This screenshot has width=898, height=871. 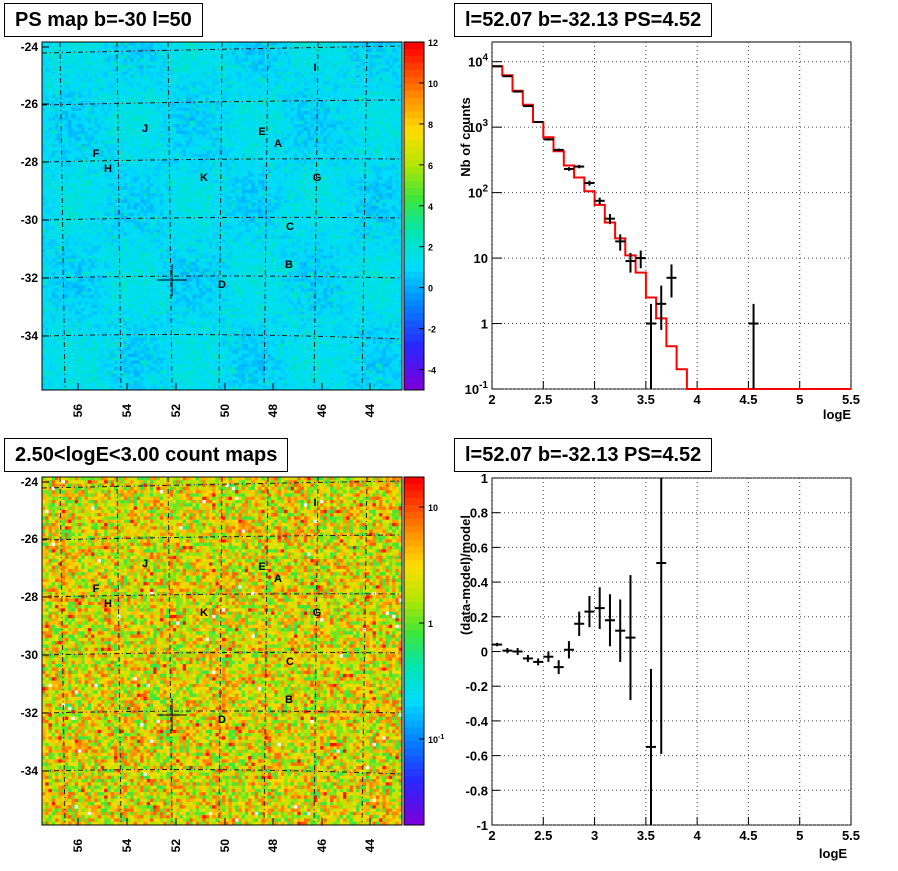 I want to click on residual-y-tick: -0.6, so click(x=477, y=756).